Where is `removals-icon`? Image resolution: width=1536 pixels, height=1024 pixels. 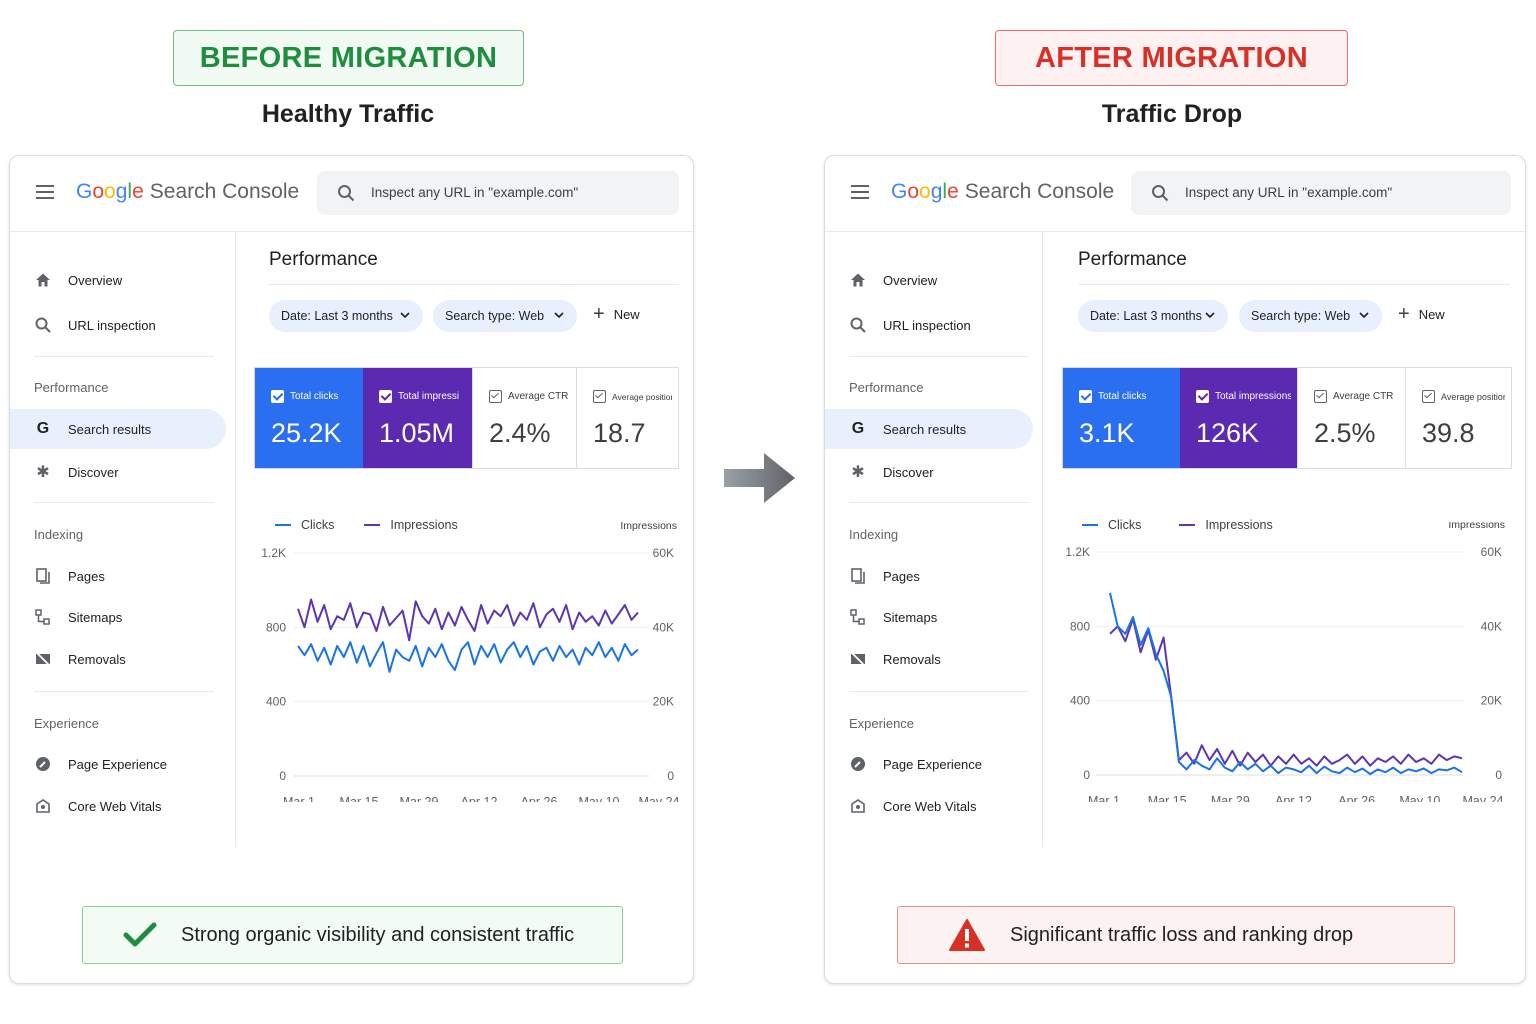
removals-icon is located at coordinates (858, 659).